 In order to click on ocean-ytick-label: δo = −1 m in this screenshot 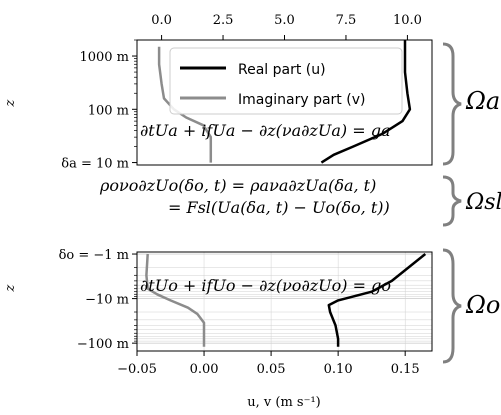, I will do `click(94, 255)`.